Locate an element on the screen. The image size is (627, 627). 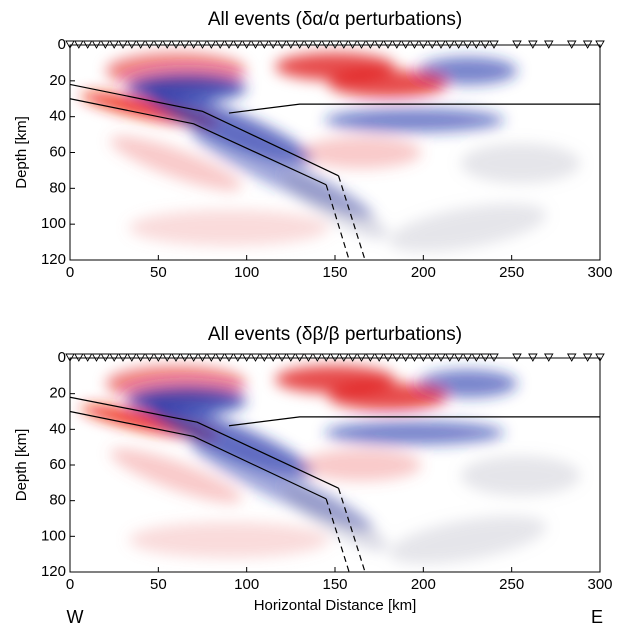
x-axis-label: Horizontal Distance [km] is located at coordinates (335, 605).